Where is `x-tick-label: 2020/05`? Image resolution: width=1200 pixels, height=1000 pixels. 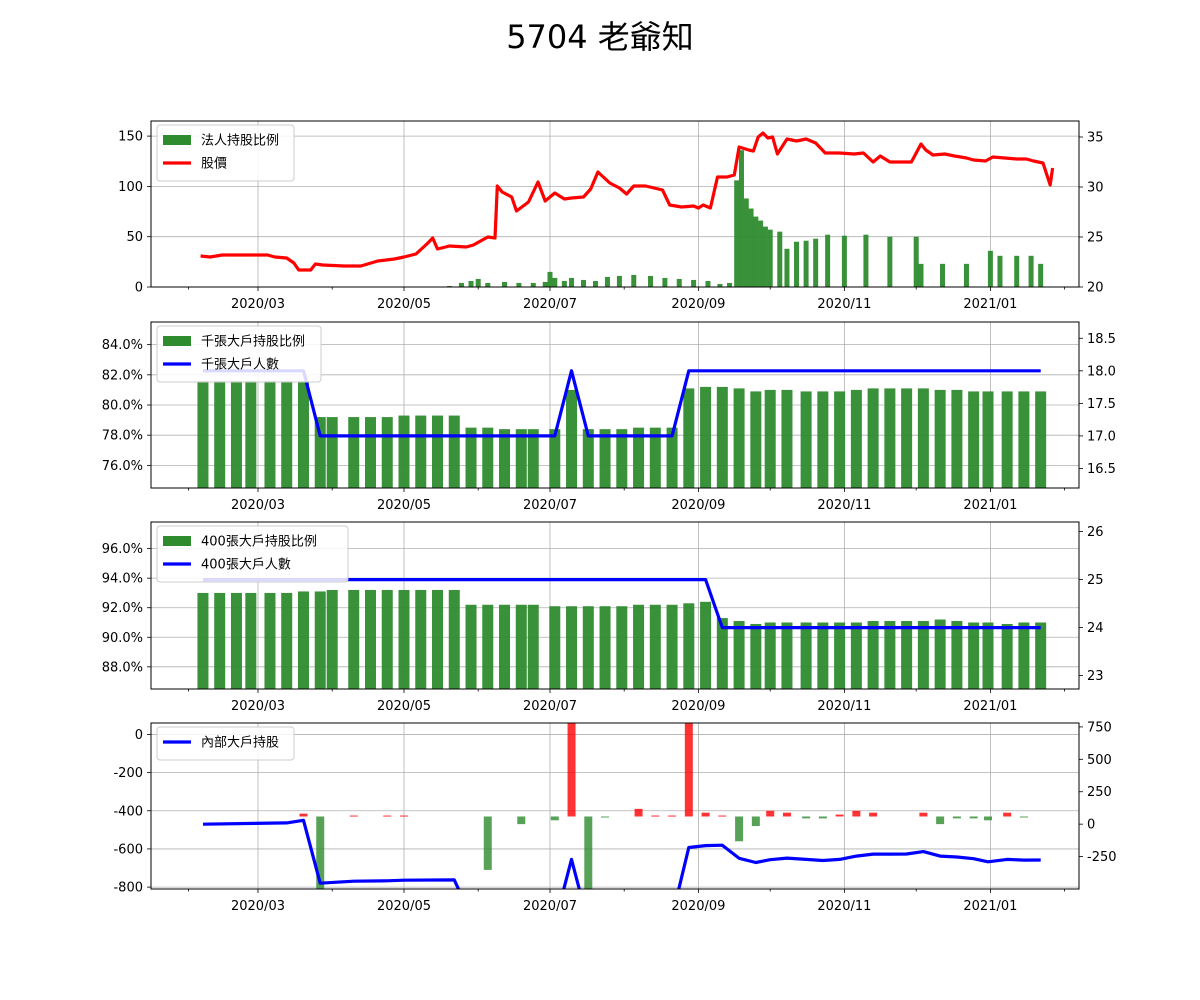
x-tick-label: 2020/05 is located at coordinates (404, 706).